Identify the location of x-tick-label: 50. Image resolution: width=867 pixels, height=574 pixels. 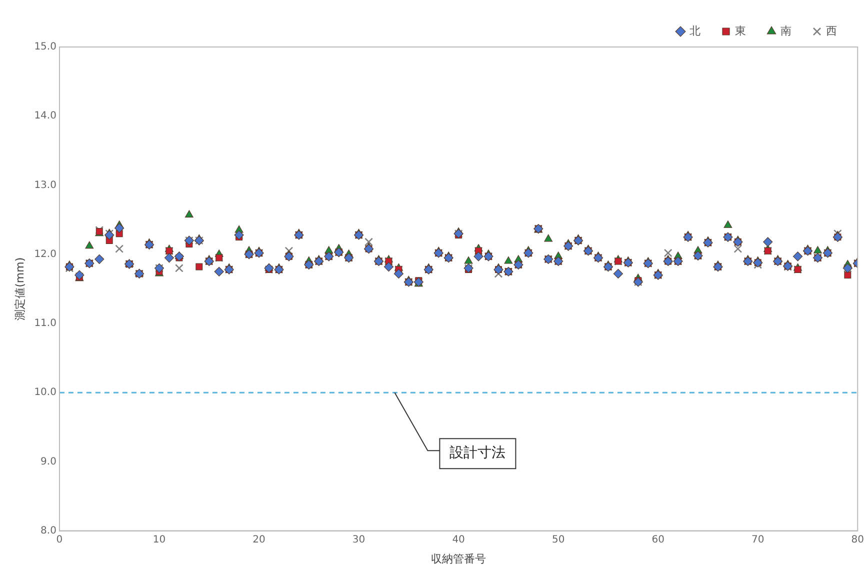
(558, 540).